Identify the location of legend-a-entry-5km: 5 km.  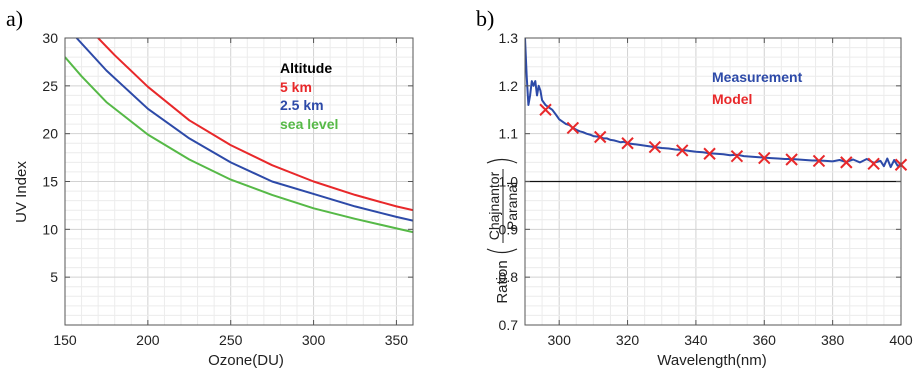
(296, 87).